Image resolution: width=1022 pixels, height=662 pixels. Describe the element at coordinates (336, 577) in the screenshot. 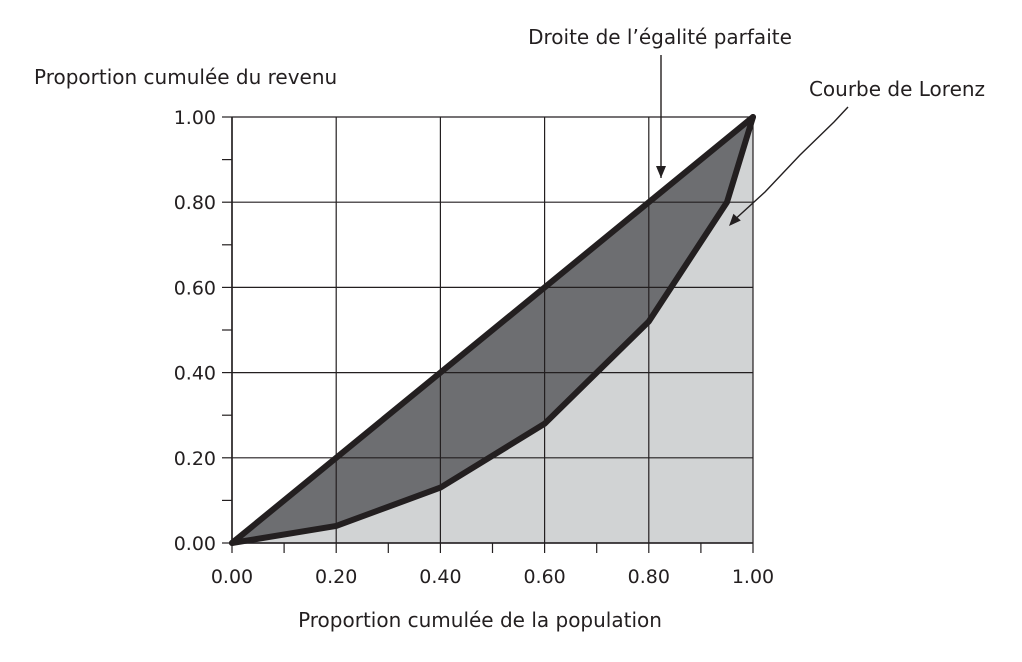

I see `x-tick-label: 0.20` at that location.